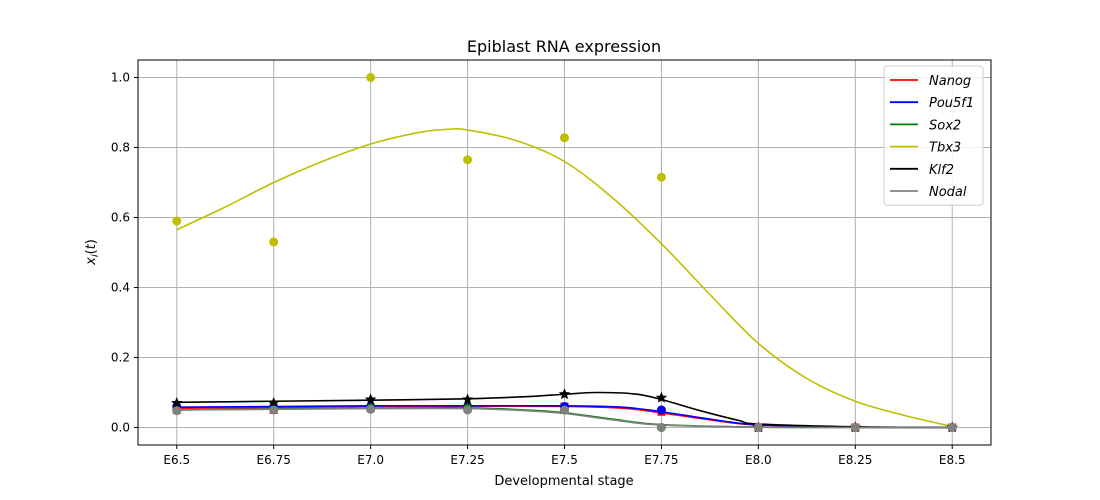  What do you see at coordinates (563, 481) in the screenshot?
I see `x-axis-label: Developmental stage` at bounding box center [563, 481].